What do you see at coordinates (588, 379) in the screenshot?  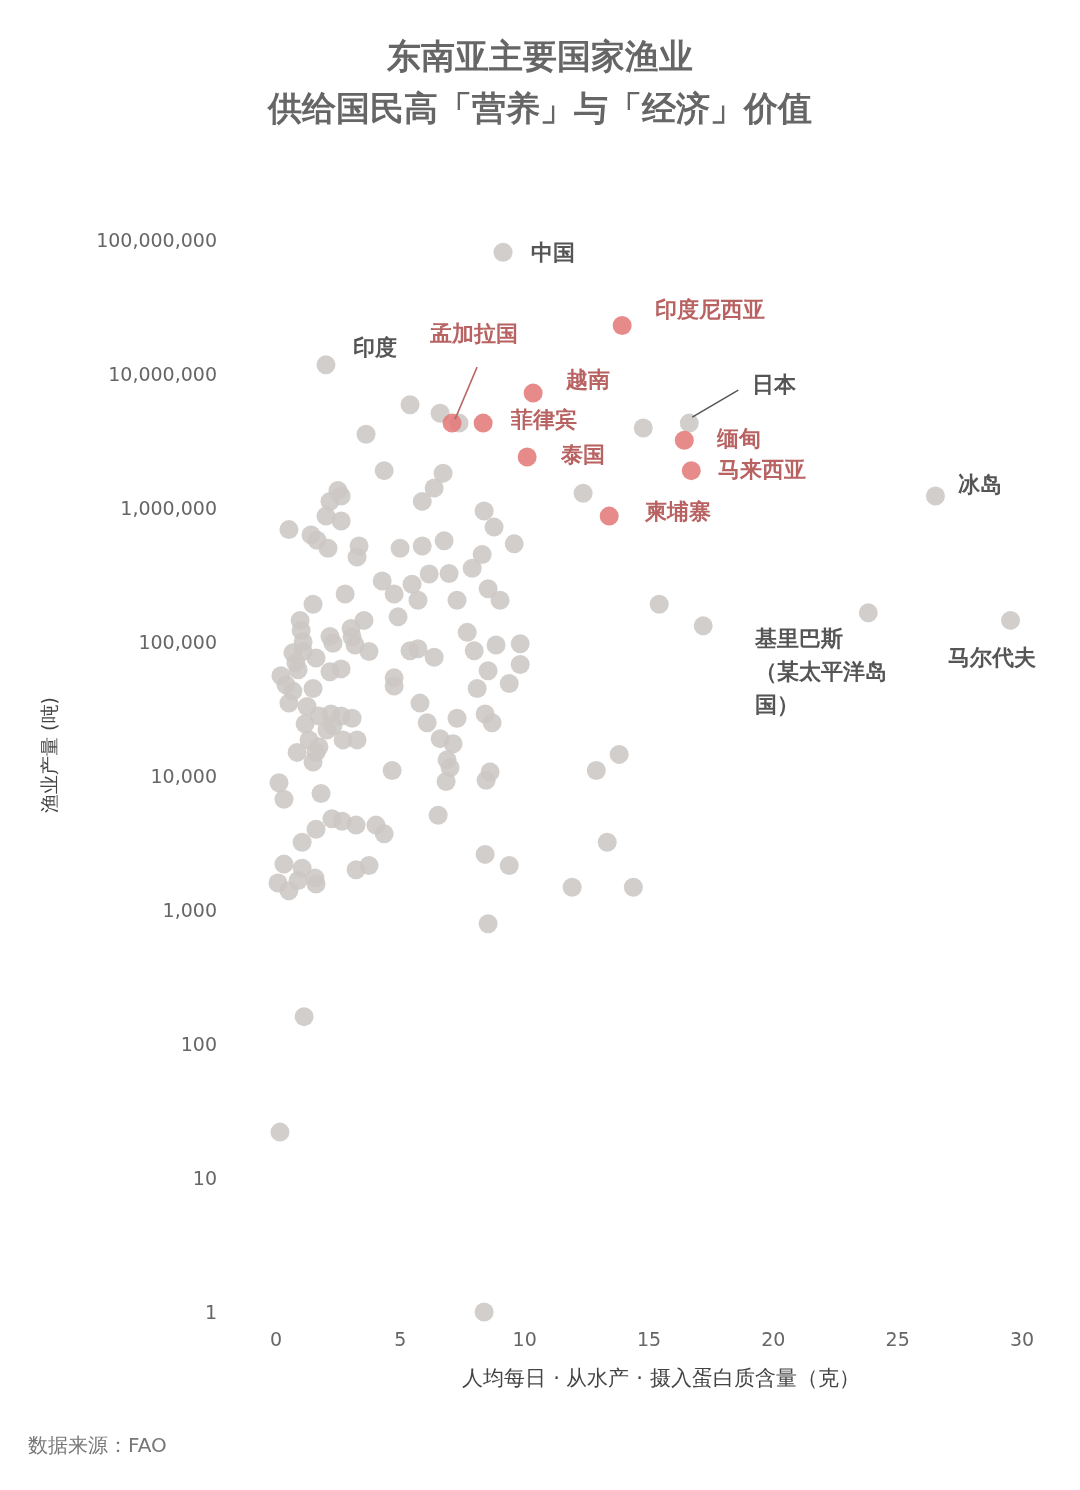 I see `annotation: 越南` at bounding box center [588, 379].